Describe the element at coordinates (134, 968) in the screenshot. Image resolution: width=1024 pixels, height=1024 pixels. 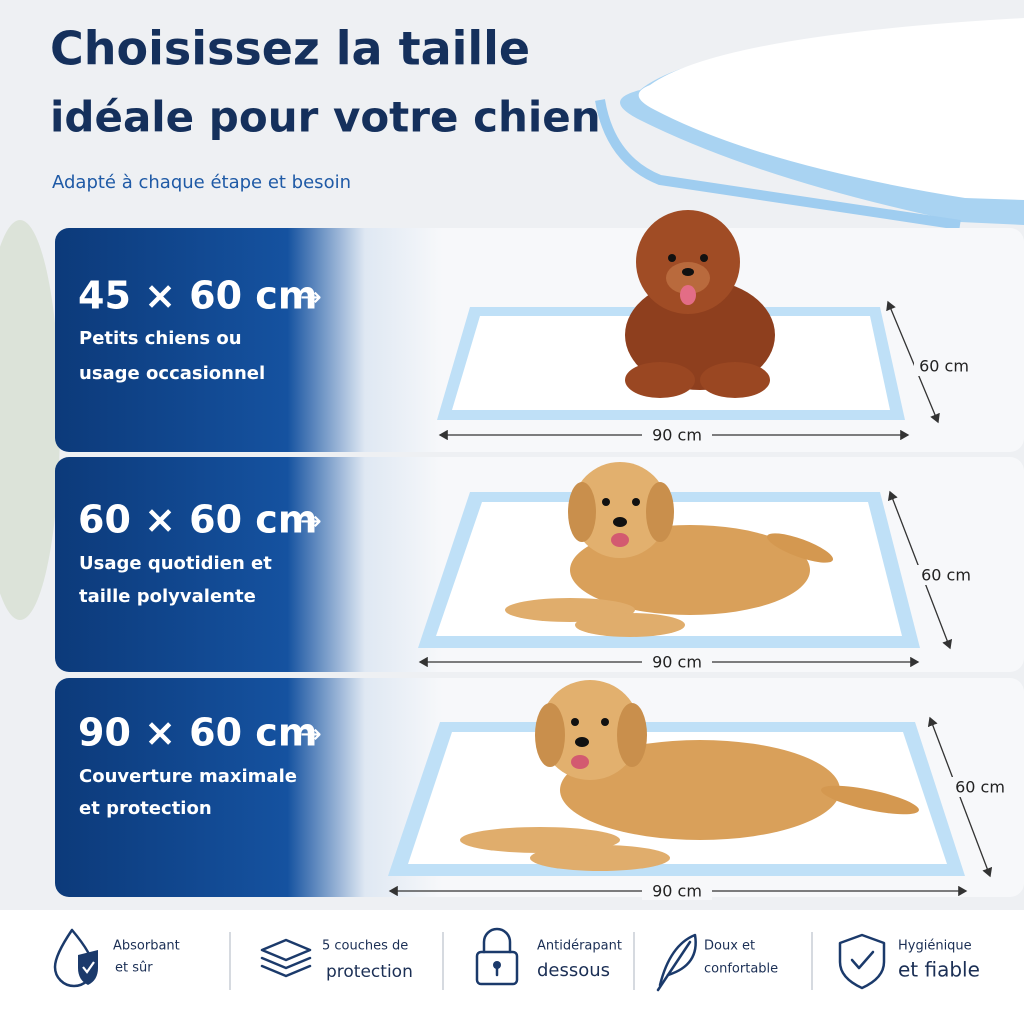
I see `feature-text: et sûr` at that location.